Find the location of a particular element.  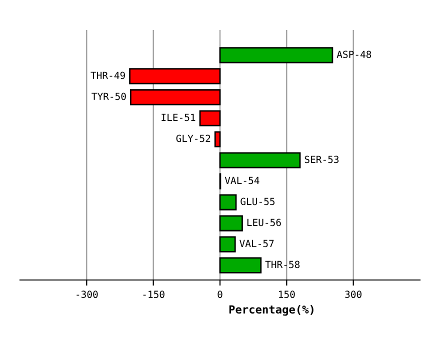

y-tick-label: ILE-51 is located at coordinates (179, 118).